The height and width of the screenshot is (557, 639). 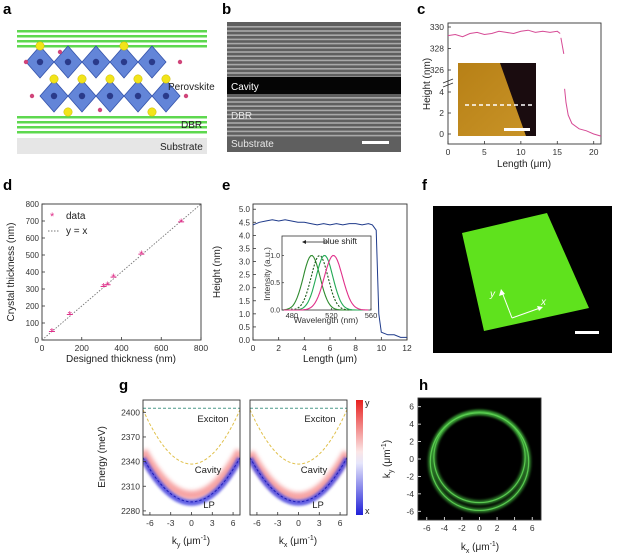 What do you see at coordinates (521, 152) in the screenshot?
I see `tick-label-c-x: 10` at bounding box center [521, 152].